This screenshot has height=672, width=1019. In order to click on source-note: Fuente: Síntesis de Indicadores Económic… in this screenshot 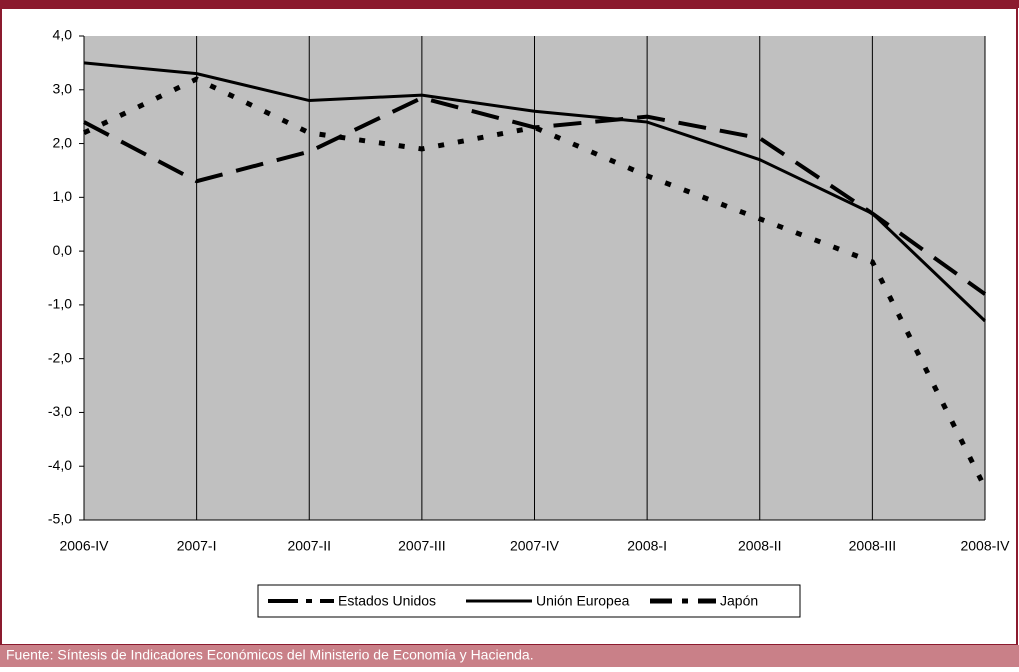, I will do `click(270, 655)`.